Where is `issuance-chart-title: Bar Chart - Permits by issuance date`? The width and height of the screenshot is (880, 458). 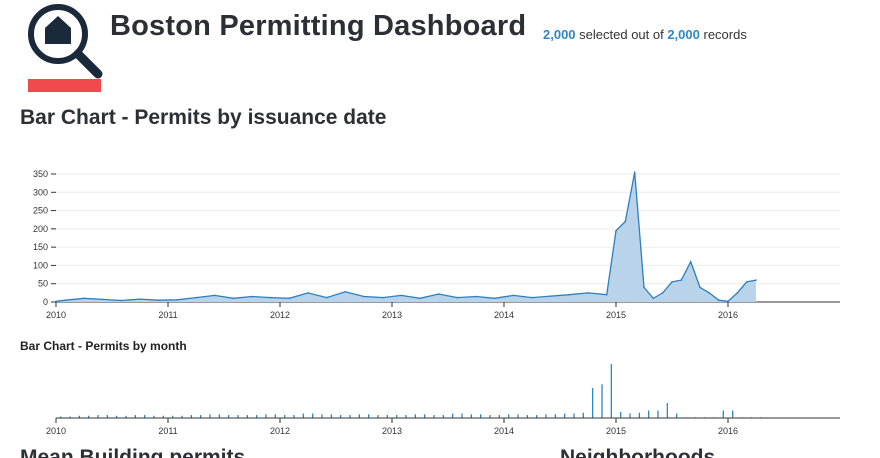
issuance-chart-title: Bar Chart - Permits by issuance date is located at coordinates (203, 117).